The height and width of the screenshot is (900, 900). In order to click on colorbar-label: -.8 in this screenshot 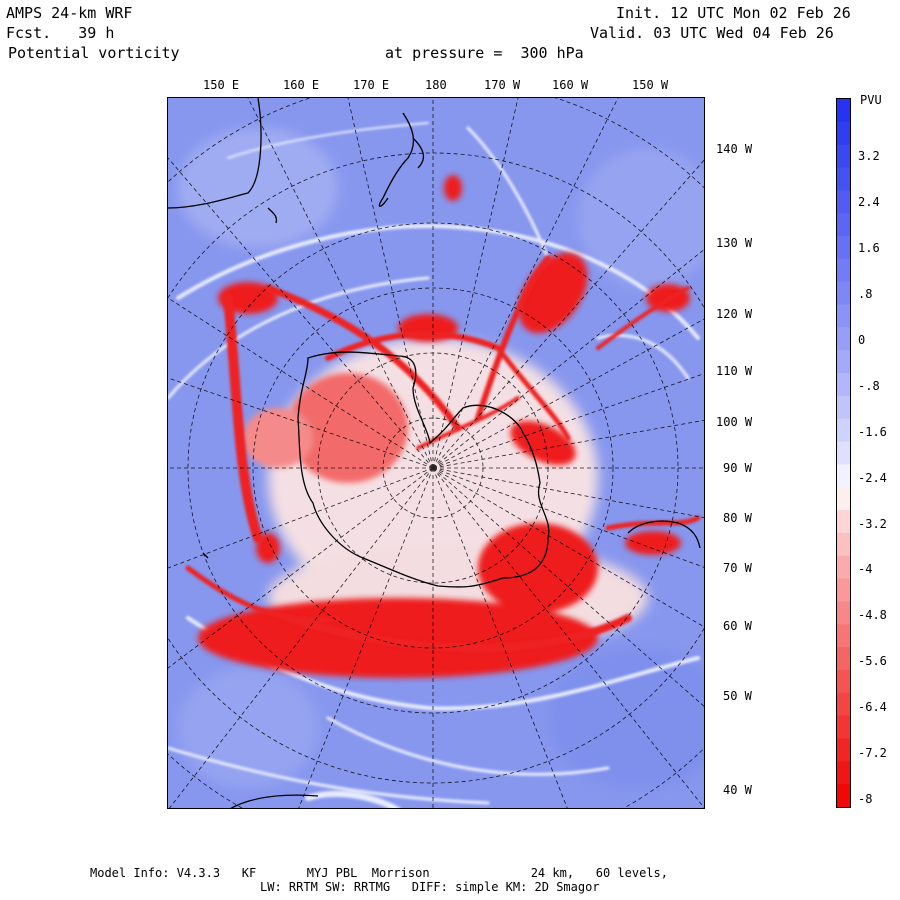, I will do `click(869, 386)`.